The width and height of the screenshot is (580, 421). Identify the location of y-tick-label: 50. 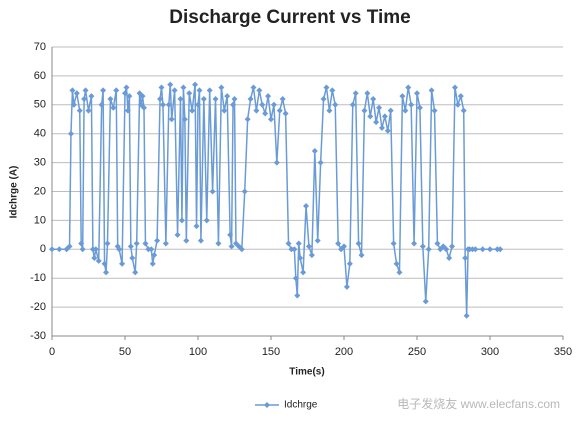
(40, 105).